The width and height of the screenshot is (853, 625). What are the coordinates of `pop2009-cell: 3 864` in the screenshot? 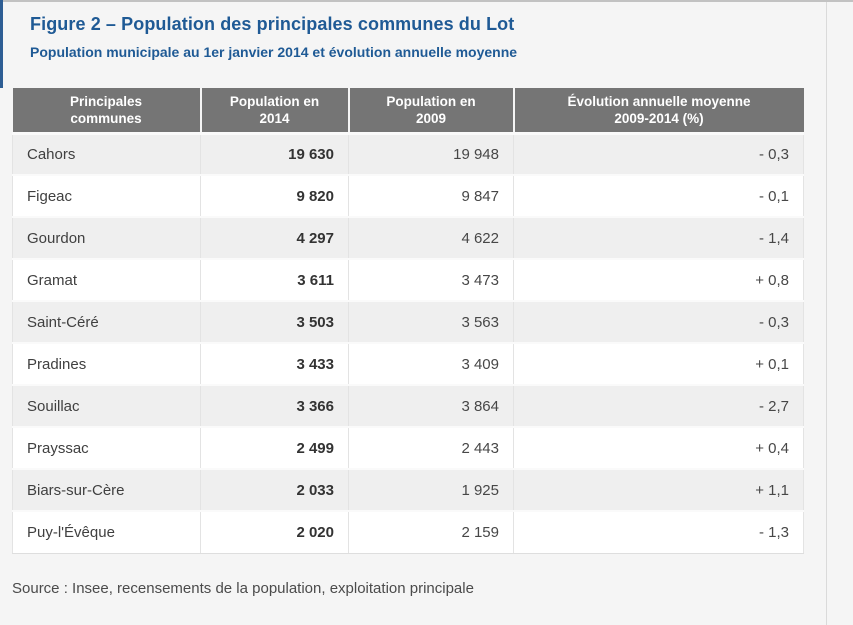 It's located at (431, 406).